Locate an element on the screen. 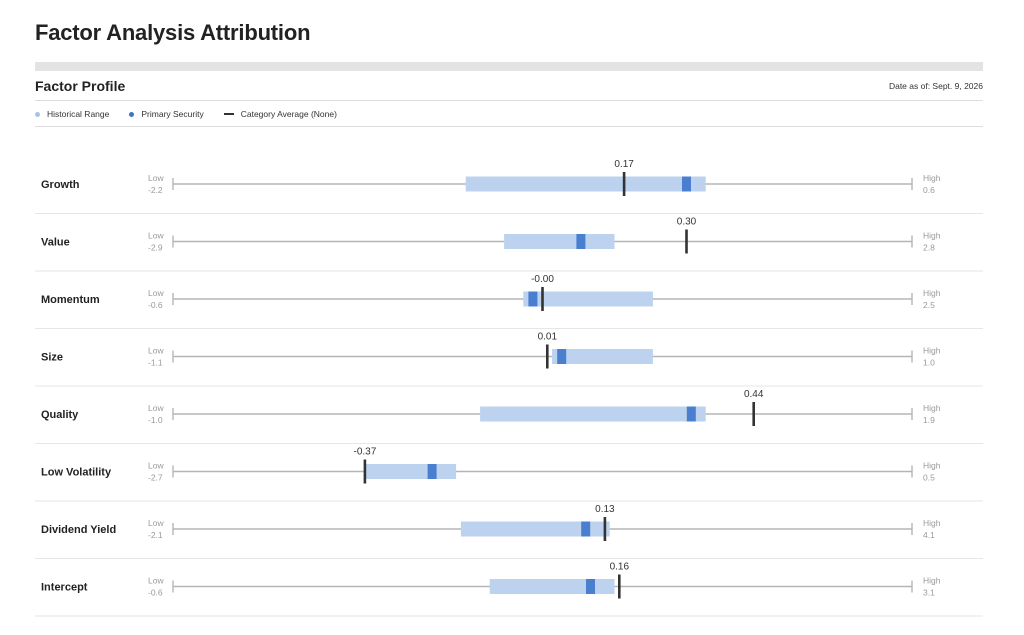  factor-name-growth: Growth is located at coordinates (60, 185).